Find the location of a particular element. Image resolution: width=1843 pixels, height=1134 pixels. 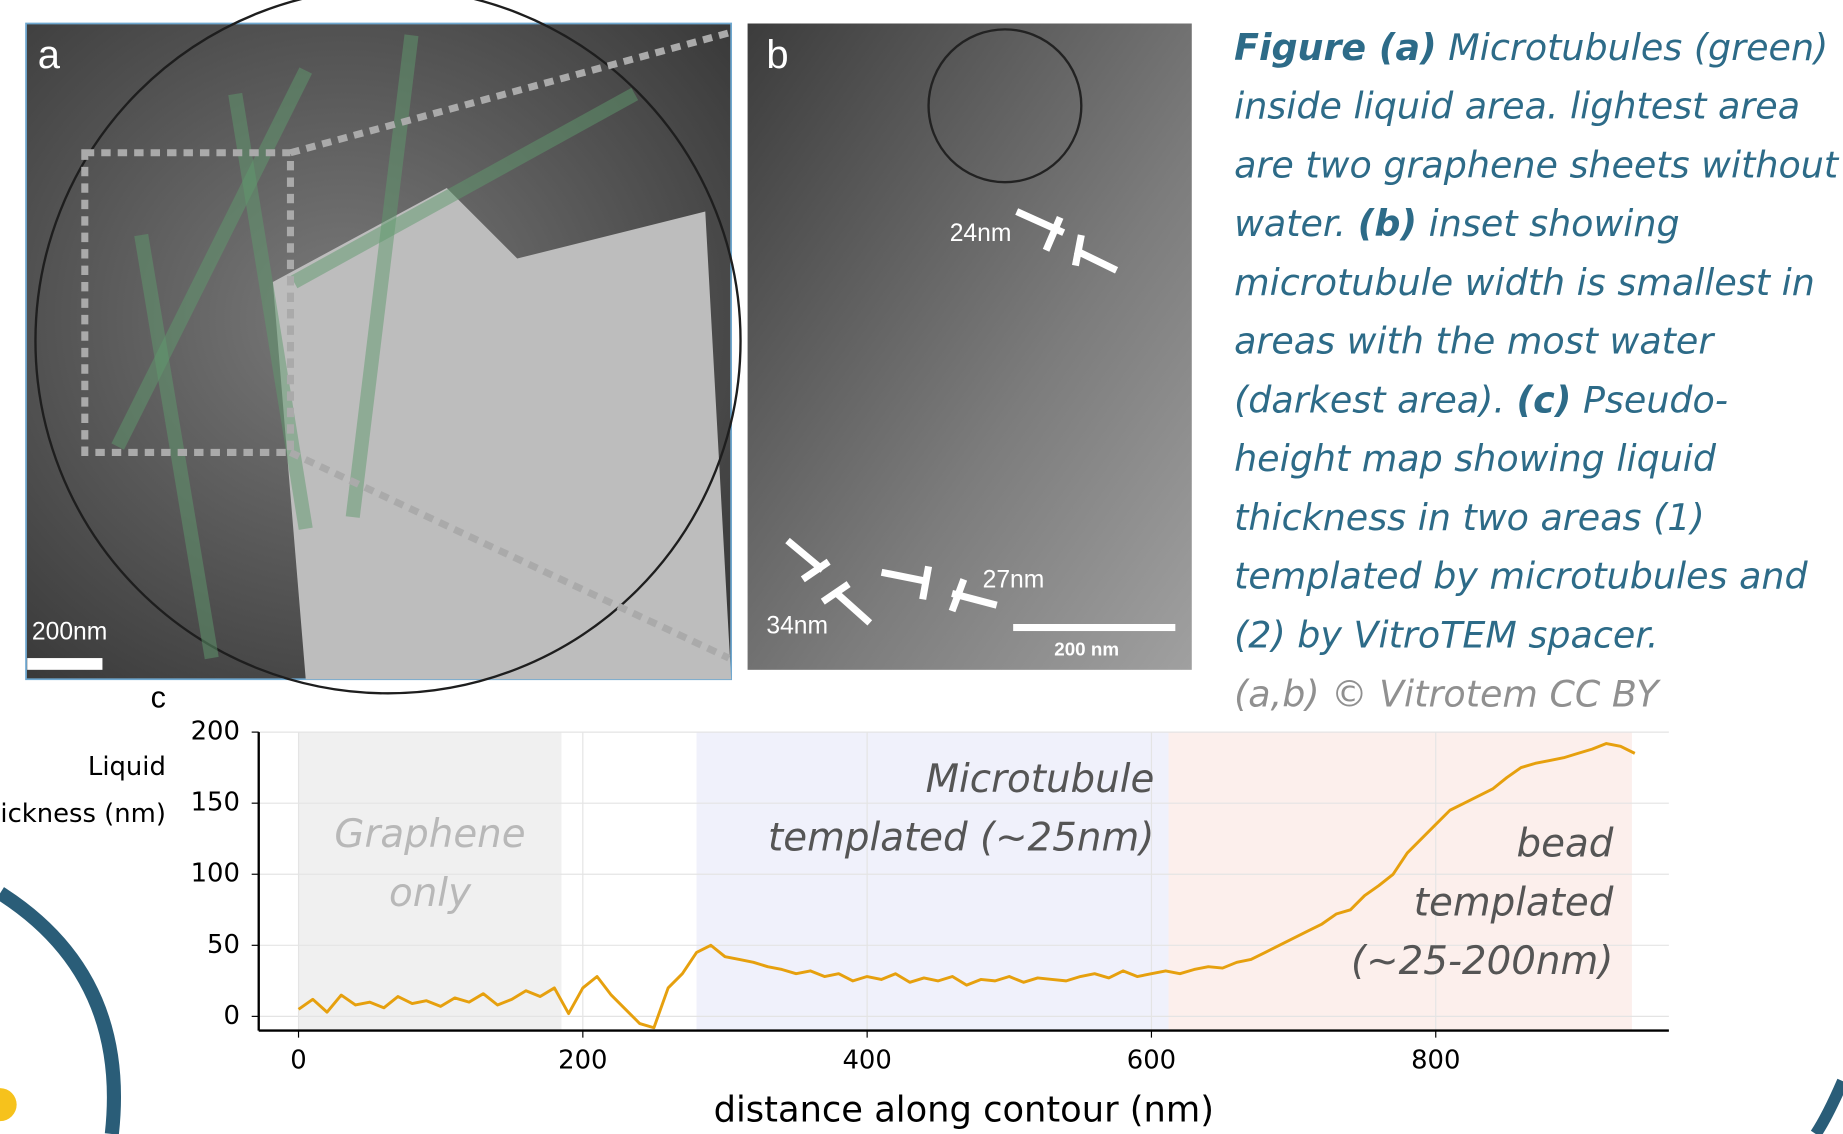

region-label: only is located at coordinates (430, 893).